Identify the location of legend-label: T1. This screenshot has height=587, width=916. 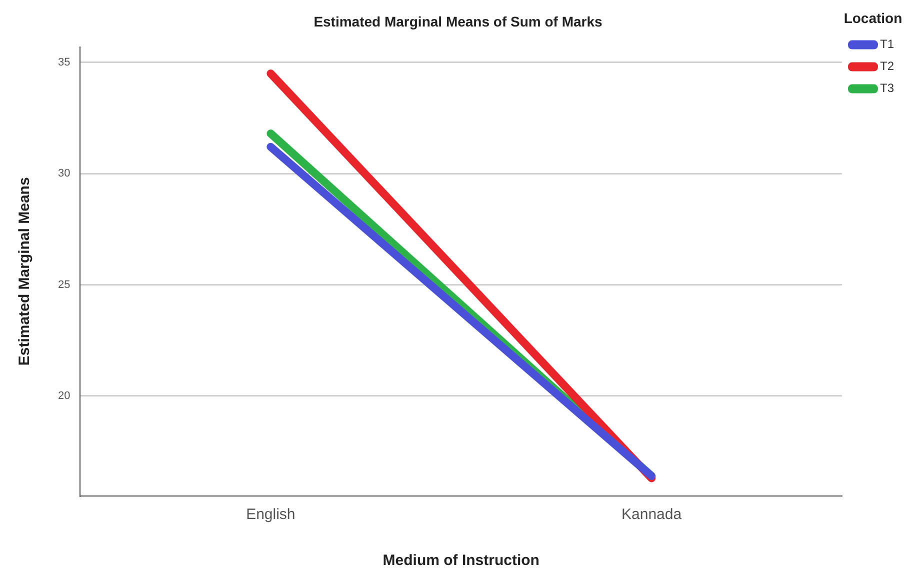
(887, 44).